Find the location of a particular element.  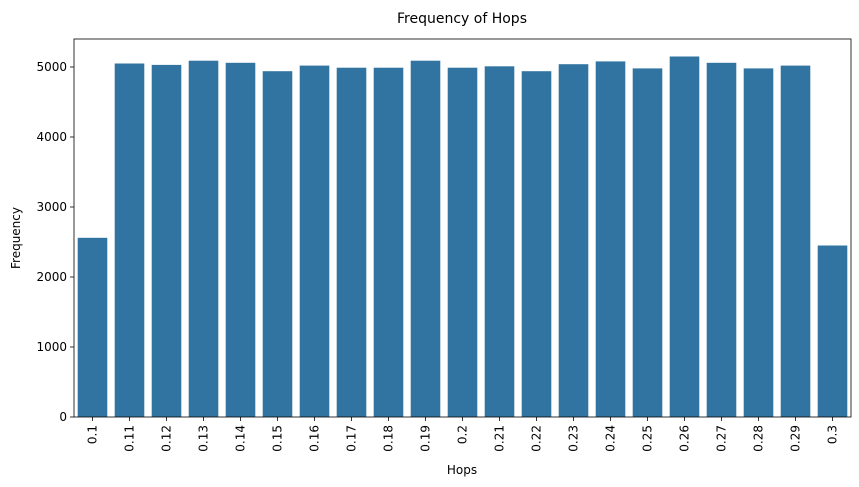

x-tick-label: 0.13 is located at coordinates (204, 438).